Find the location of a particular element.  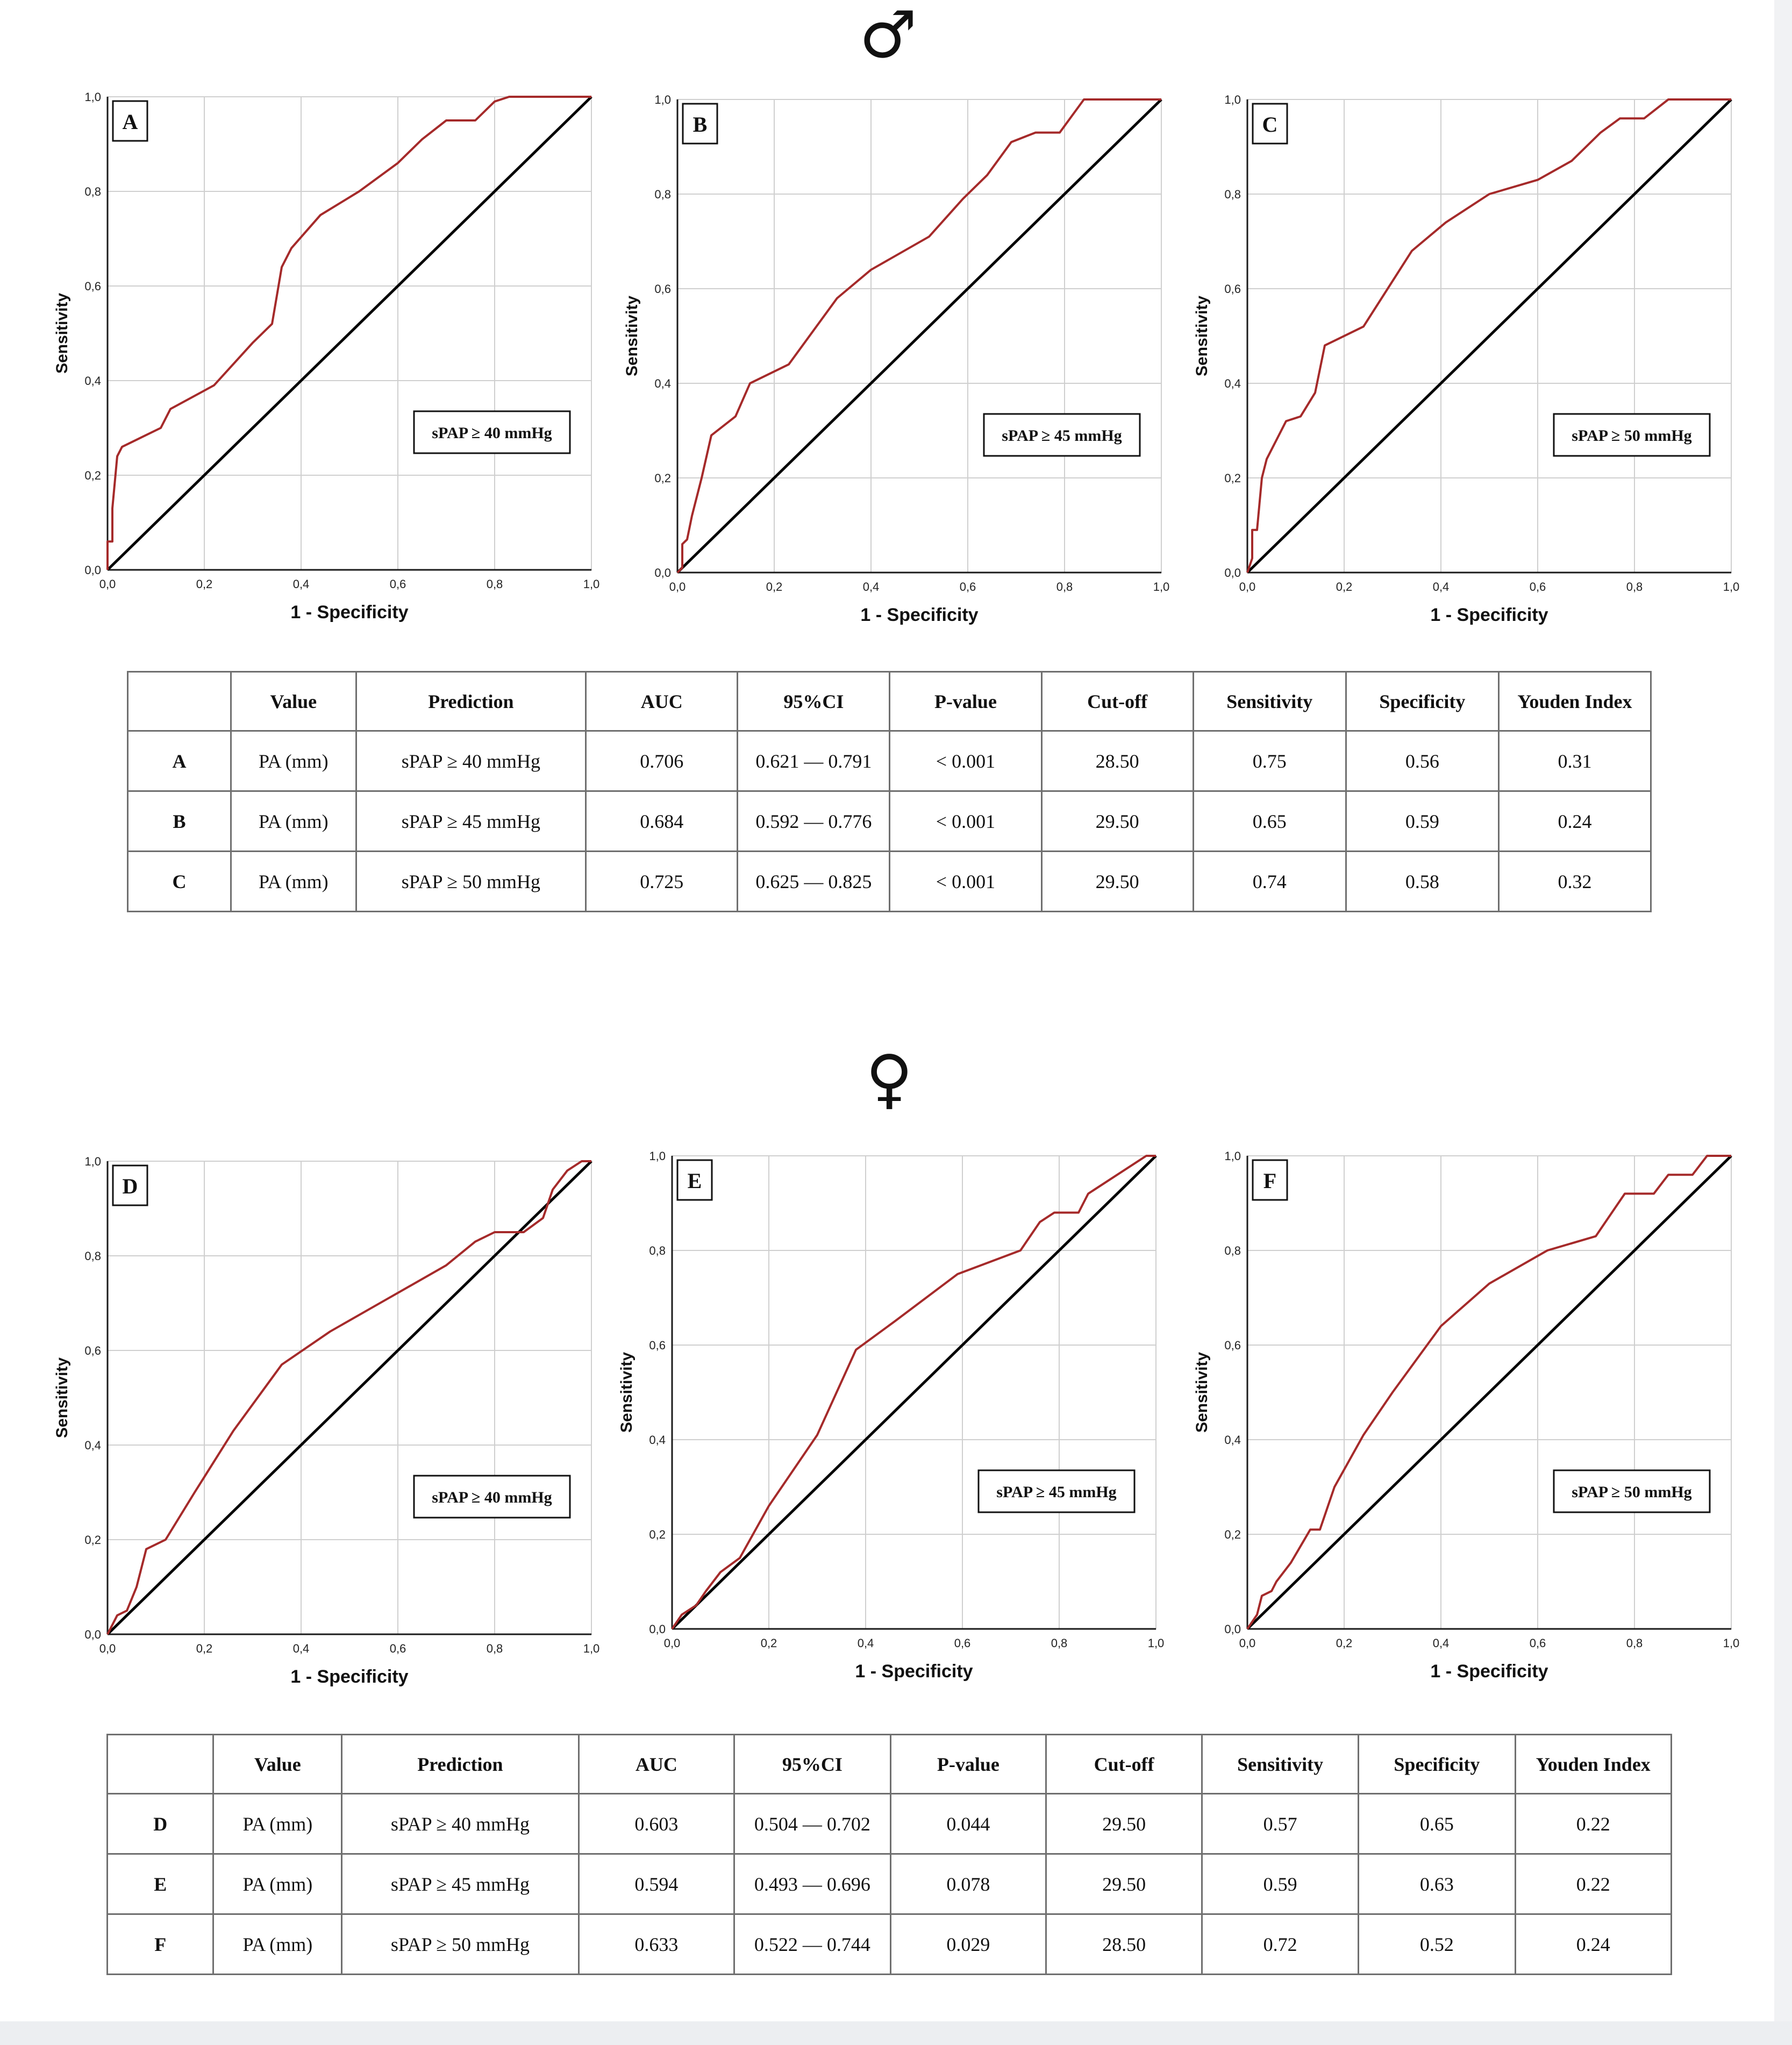

x-tick-label: 0,0 is located at coordinates (107, 1648).